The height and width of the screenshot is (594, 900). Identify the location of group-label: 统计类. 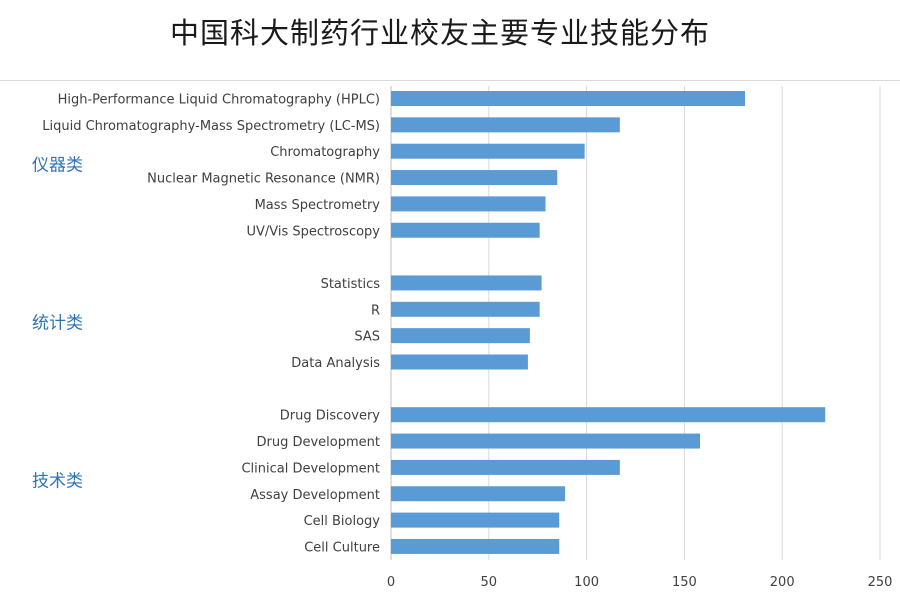
(57, 323).